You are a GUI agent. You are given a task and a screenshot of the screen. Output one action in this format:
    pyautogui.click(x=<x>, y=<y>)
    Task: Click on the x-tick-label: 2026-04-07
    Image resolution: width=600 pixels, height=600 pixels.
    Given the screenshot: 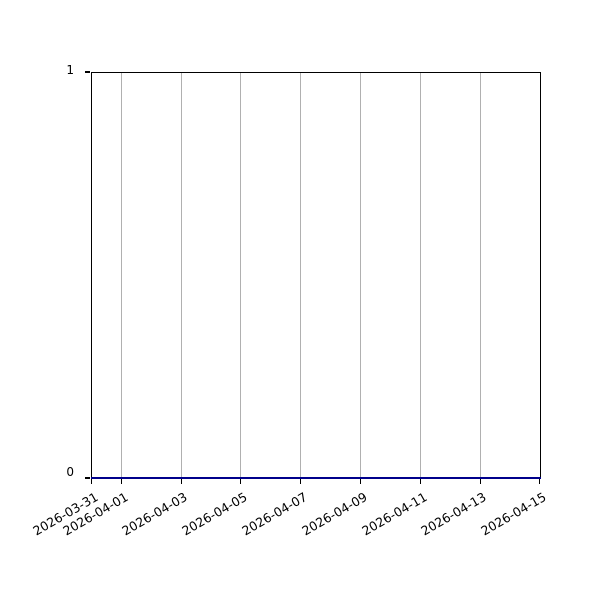 What is the action you would take?
    pyautogui.click(x=274, y=514)
    